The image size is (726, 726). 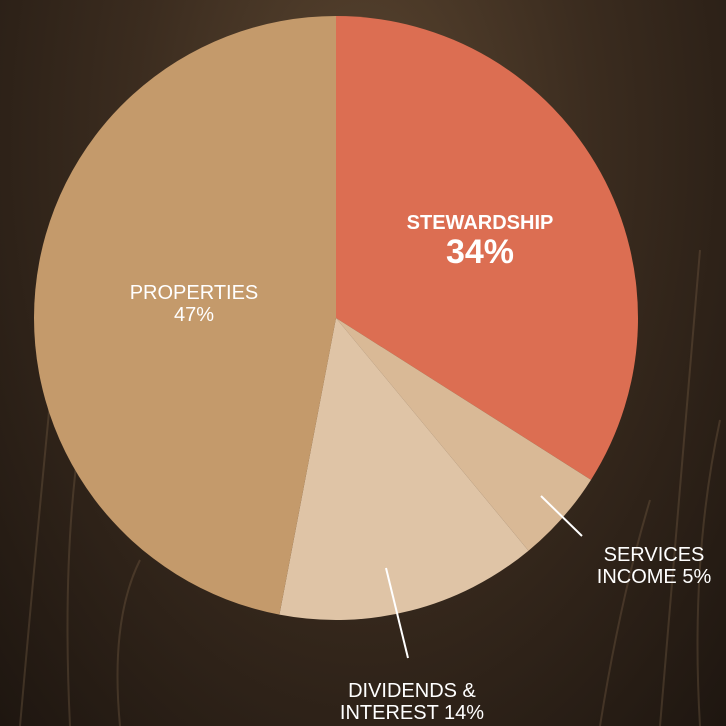 What do you see at coordinates (194, 315) in the screenshot?
I see `value-label: 47%` at bounding box center [194, 315].